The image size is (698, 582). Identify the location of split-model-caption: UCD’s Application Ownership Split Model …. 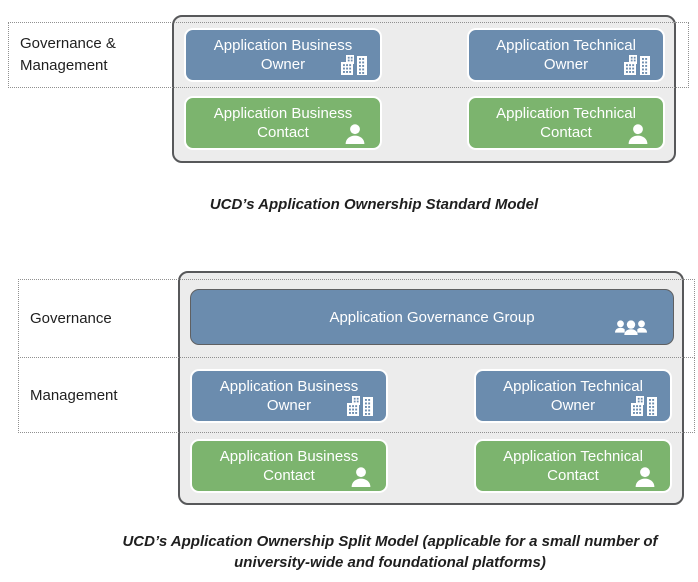
(390, 552).